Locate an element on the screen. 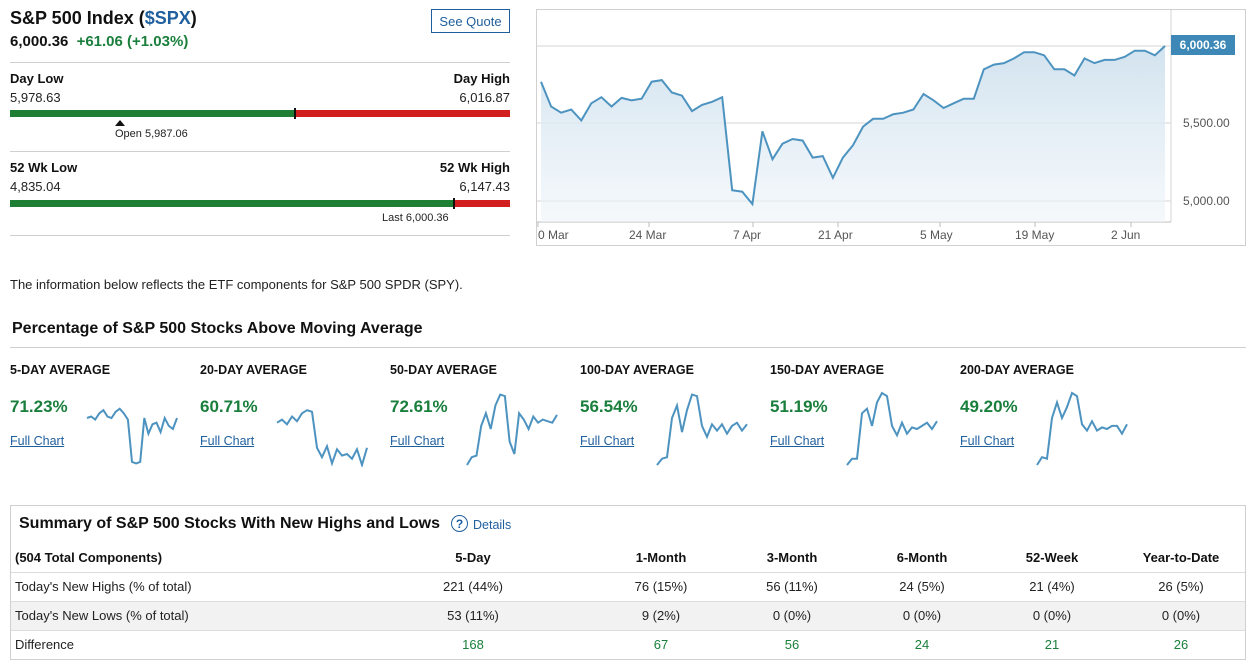 This screenshot has height=669, width=1256. x-tick-label: 2 Jun is located at coordinates (1125, 235).